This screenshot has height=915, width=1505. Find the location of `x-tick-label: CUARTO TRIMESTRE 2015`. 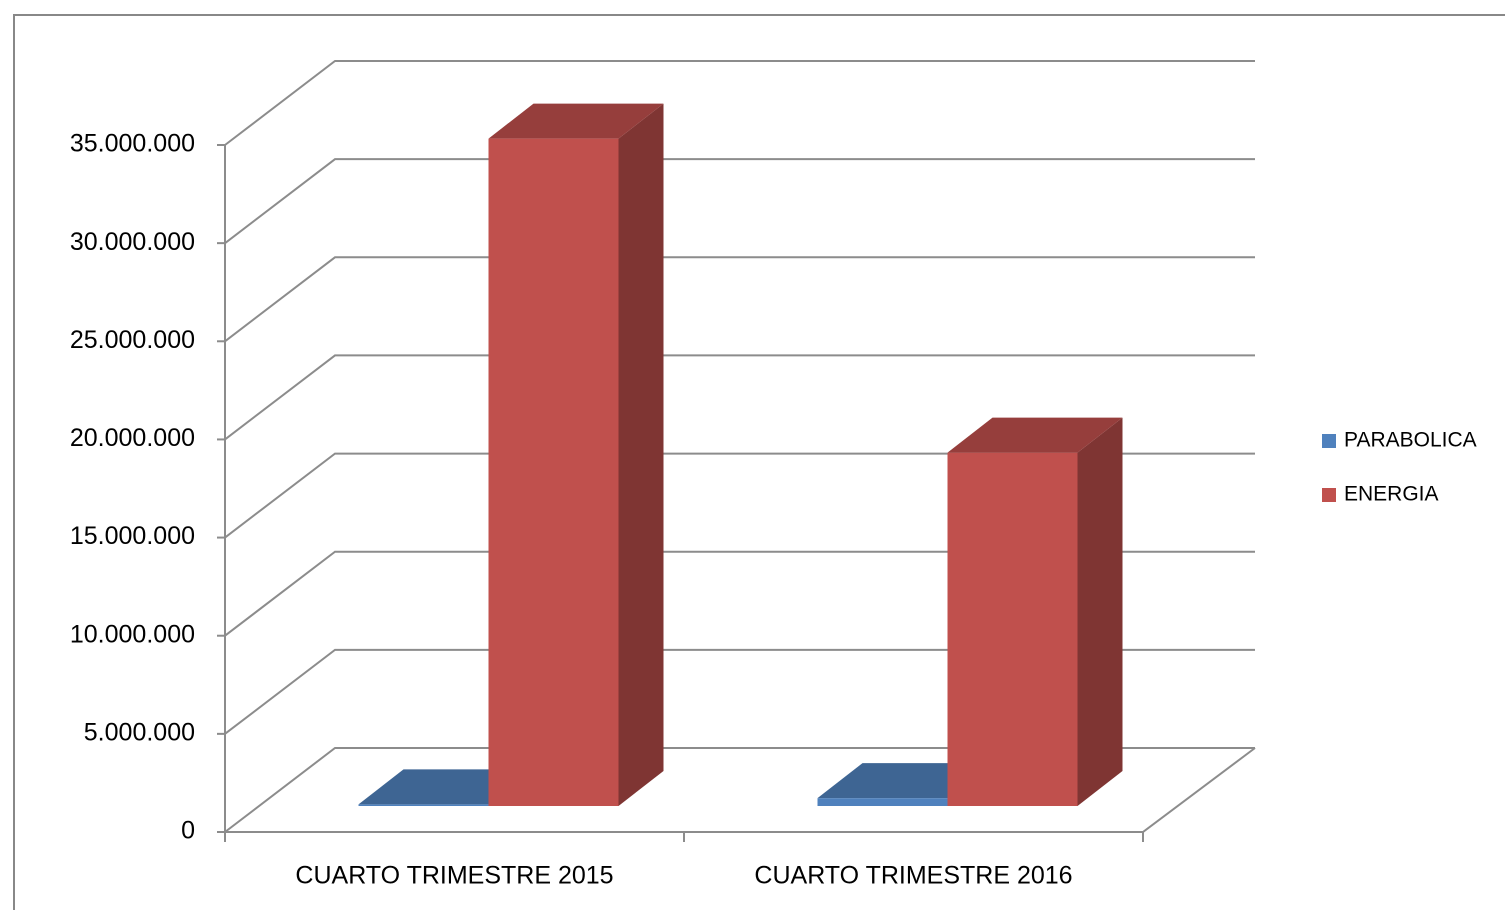

x-tick-label: CUARTO TRIMESTRE 2015 is located at coordinates (454, 876).